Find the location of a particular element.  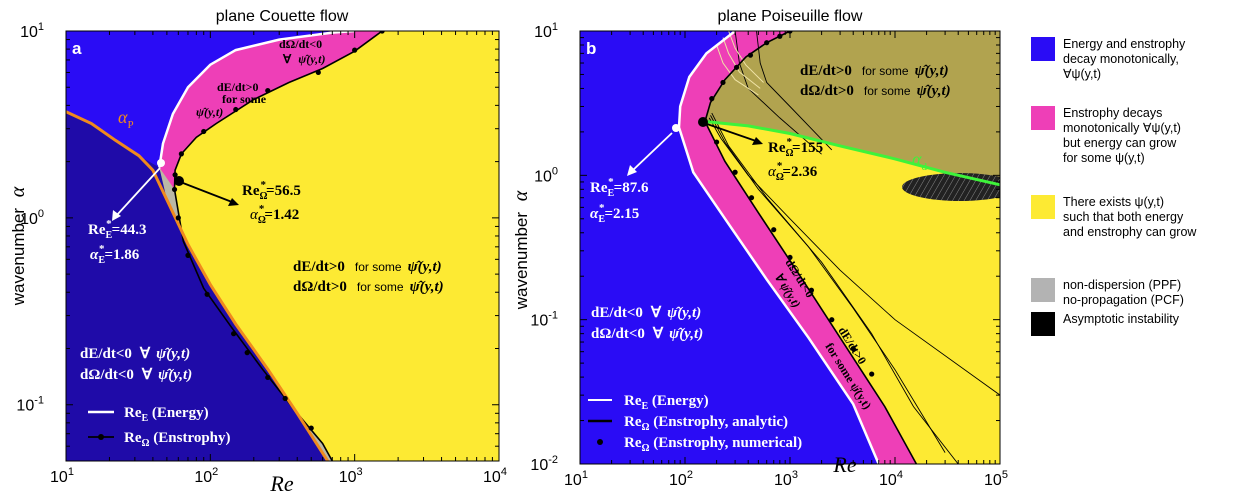

legend-text: no-propagation (PCF) is located at coordinates (1123, 300).